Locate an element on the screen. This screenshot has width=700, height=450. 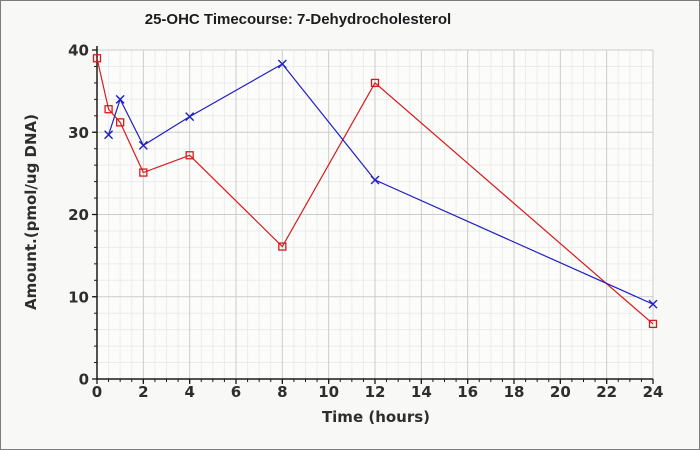
chart-title: 25-OHC Timecourse: 7-Dehydrocholesterol is located at coordinates (298, 19).